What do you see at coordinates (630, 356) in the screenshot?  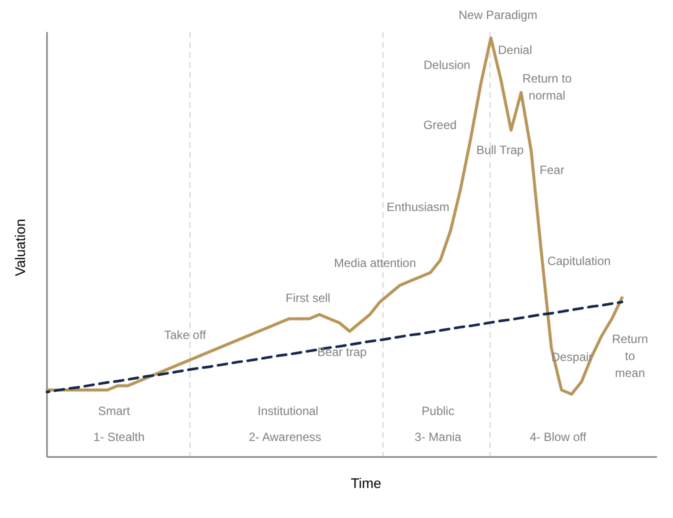 I see `annotation: Return to mean` at bounding box center [630, 356].